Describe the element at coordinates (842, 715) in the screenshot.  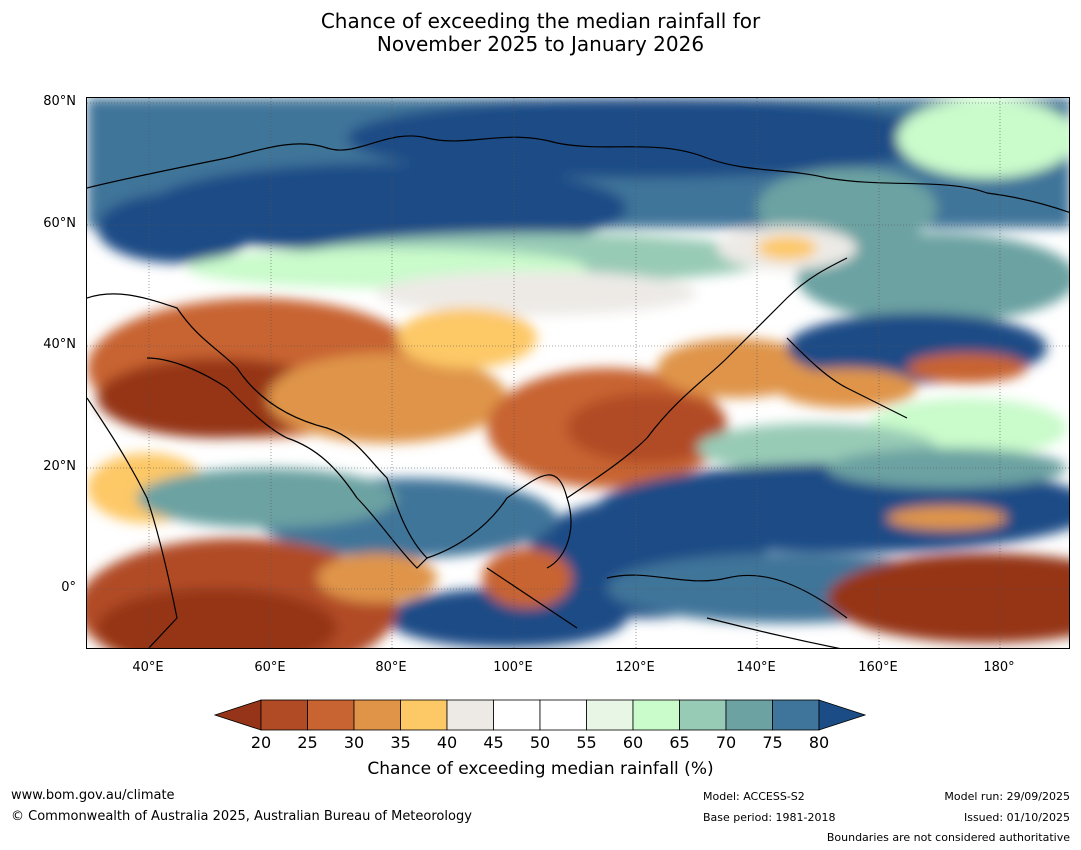
I see `colorbar-extend-high` at that location.